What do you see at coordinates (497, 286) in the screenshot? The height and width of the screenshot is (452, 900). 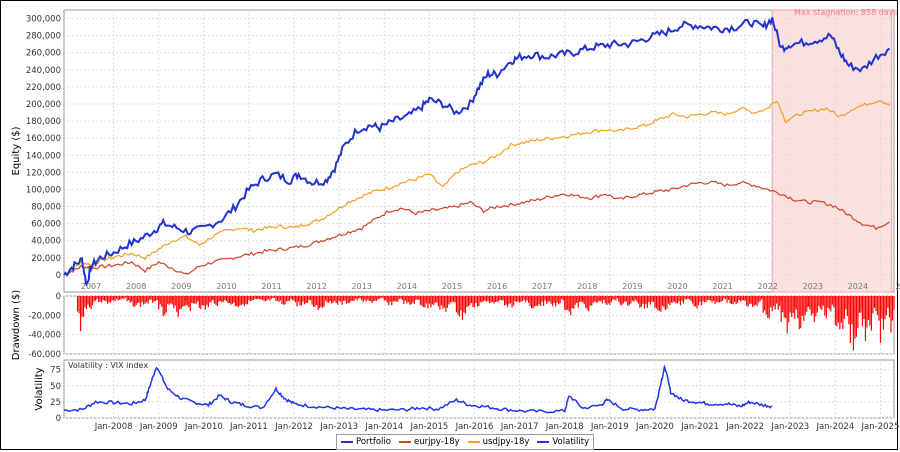 I see `year-label: 2016` at bounding box center [497, 286].